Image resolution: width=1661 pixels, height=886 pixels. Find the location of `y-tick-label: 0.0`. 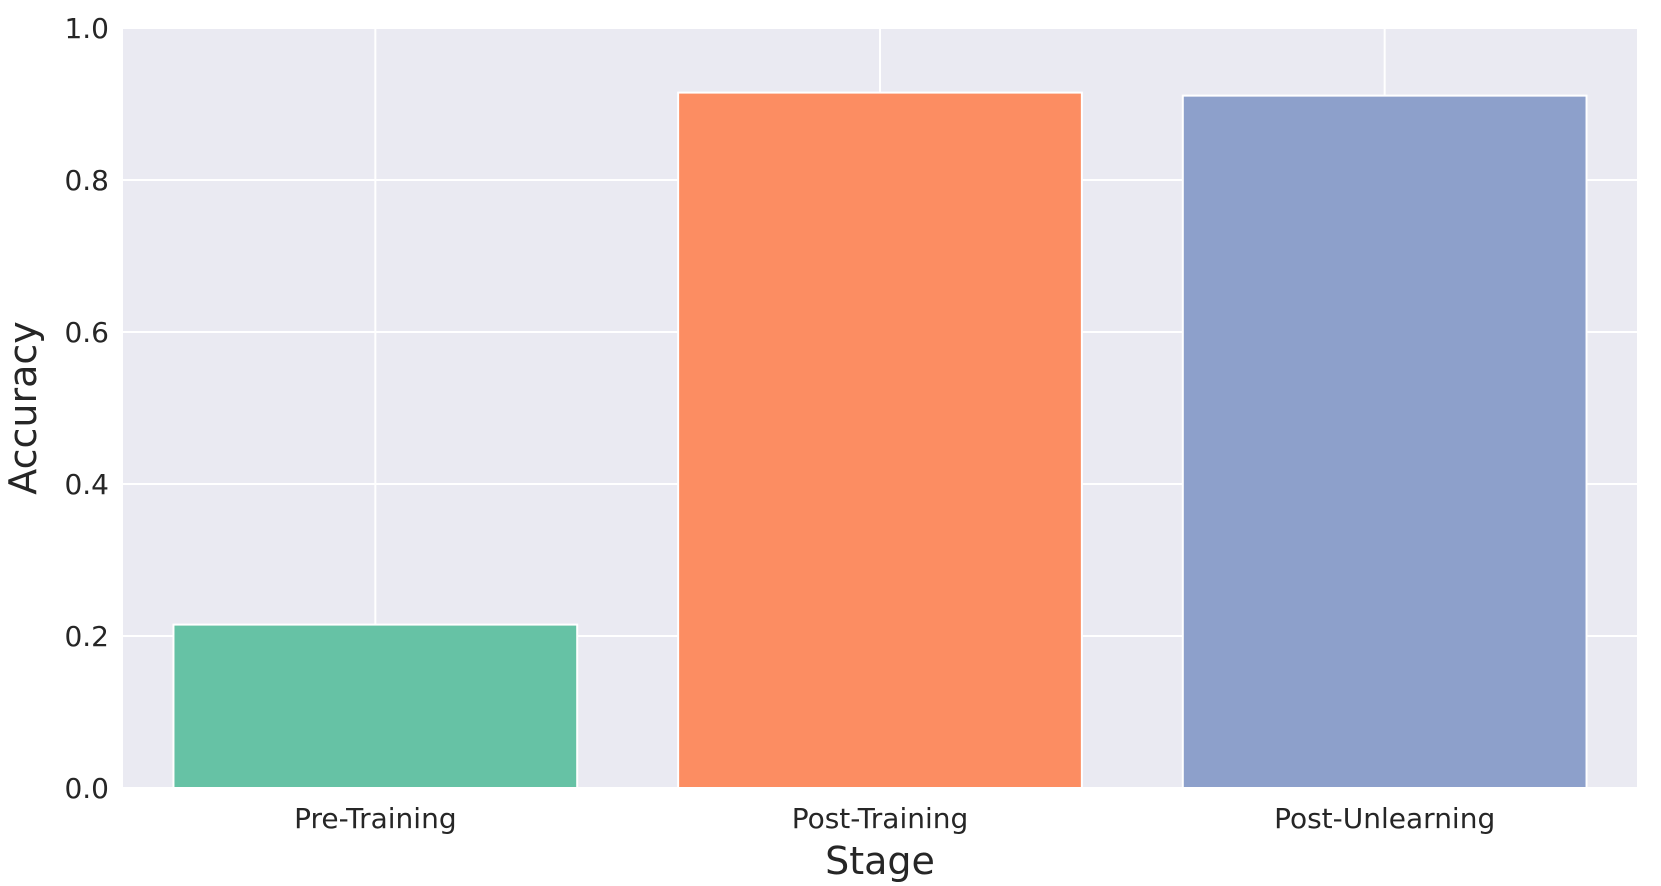

y-tick-label: 0.0 is located at coordinates (86, 788).